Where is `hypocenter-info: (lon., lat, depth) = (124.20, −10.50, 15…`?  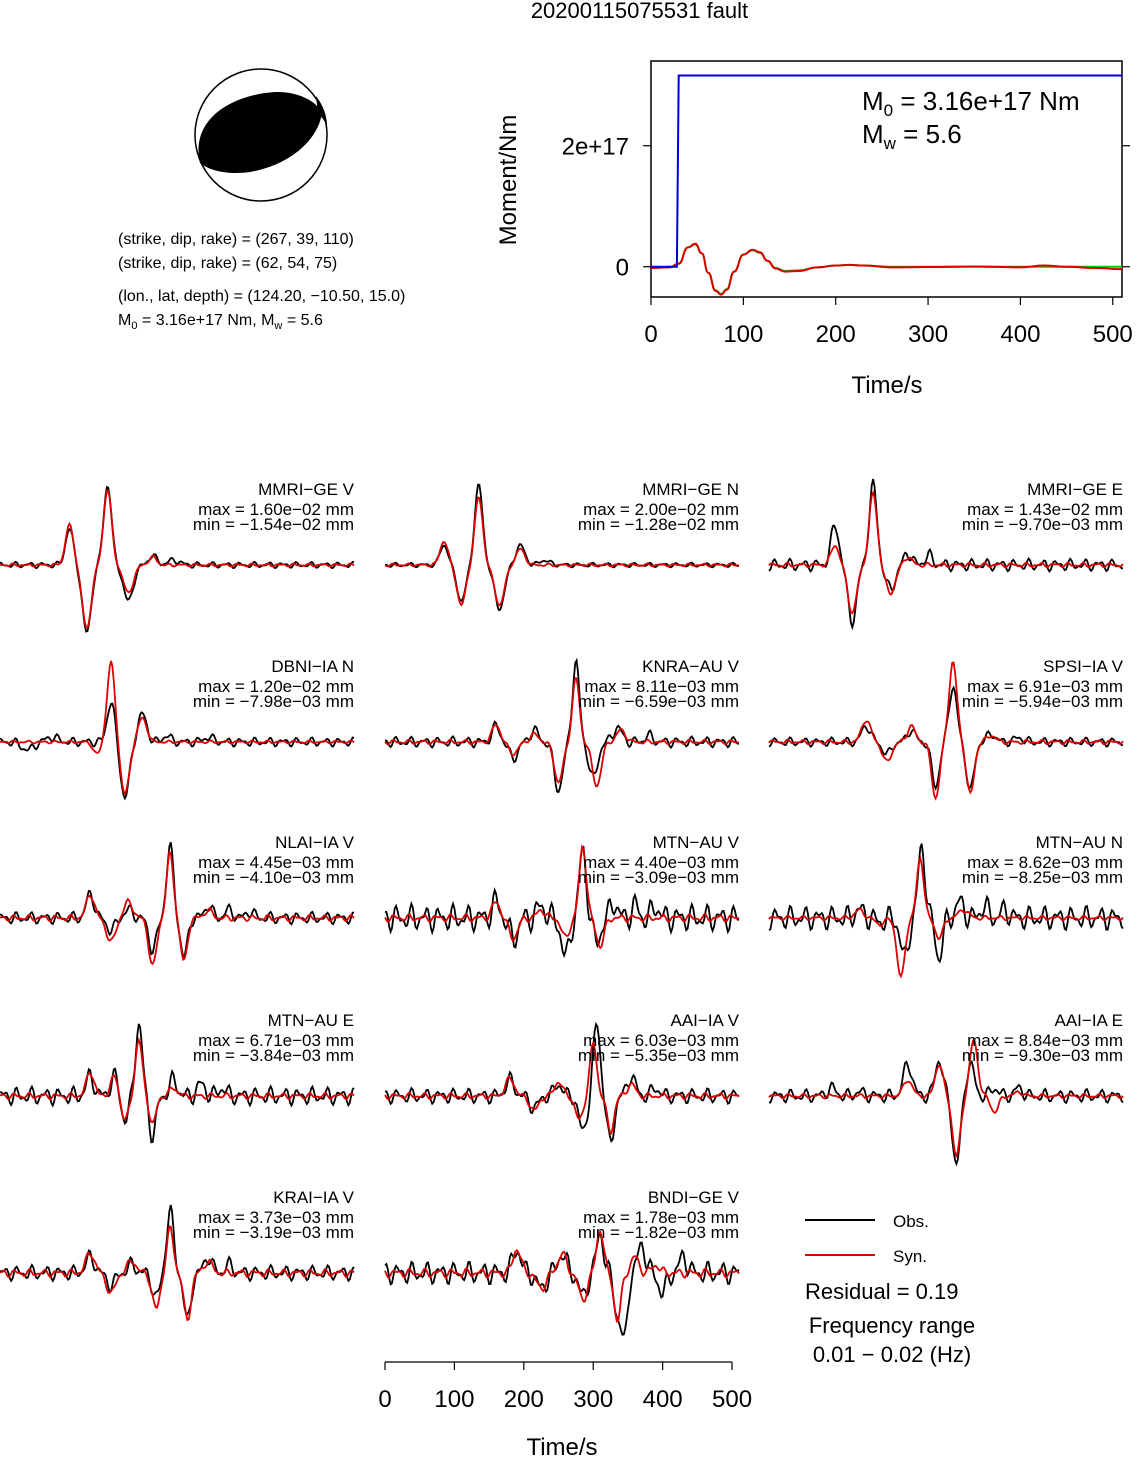
hypocenter-info: (lon., lat, depth) = (124.20, −10.50, 15… is located at coordinates (262, 296).